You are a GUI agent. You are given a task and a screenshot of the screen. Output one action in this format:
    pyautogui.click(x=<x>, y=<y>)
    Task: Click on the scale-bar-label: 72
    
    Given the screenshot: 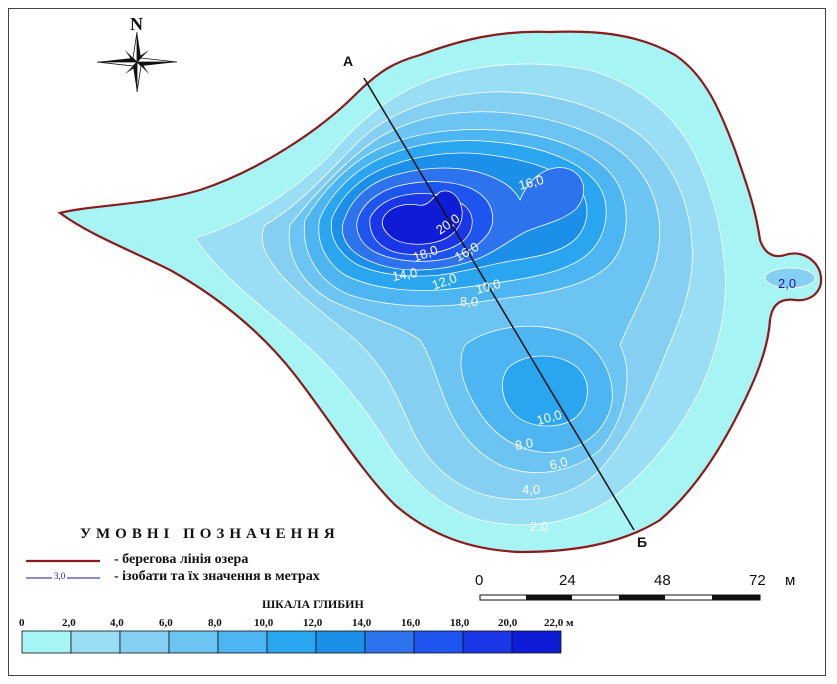 What is the action you would take?
    pyautogui.click(x=757, y=580)
    